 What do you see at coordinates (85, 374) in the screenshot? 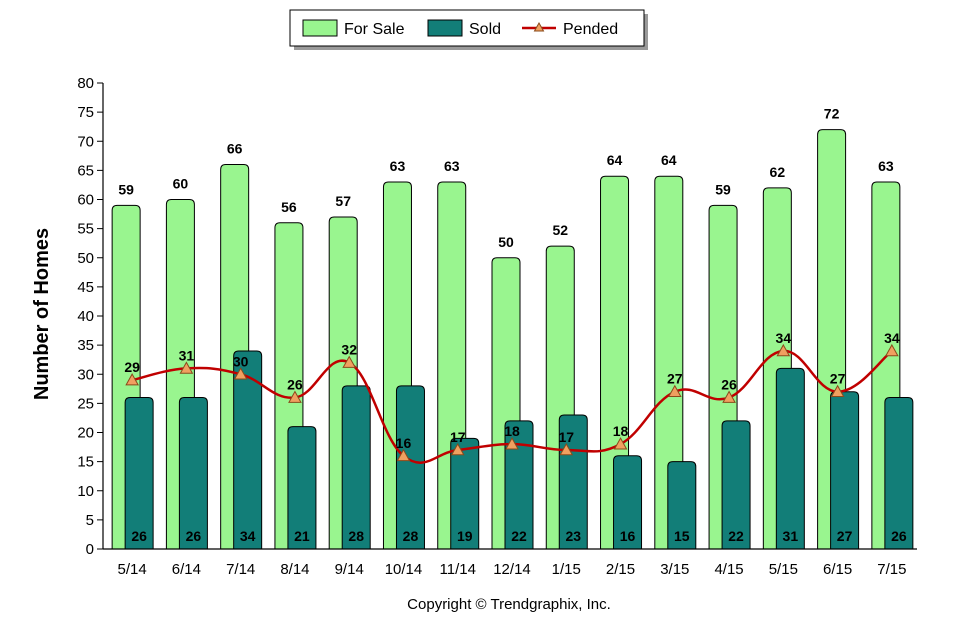
I see `y-tick-label: 30` at bounding box center [85, 374].